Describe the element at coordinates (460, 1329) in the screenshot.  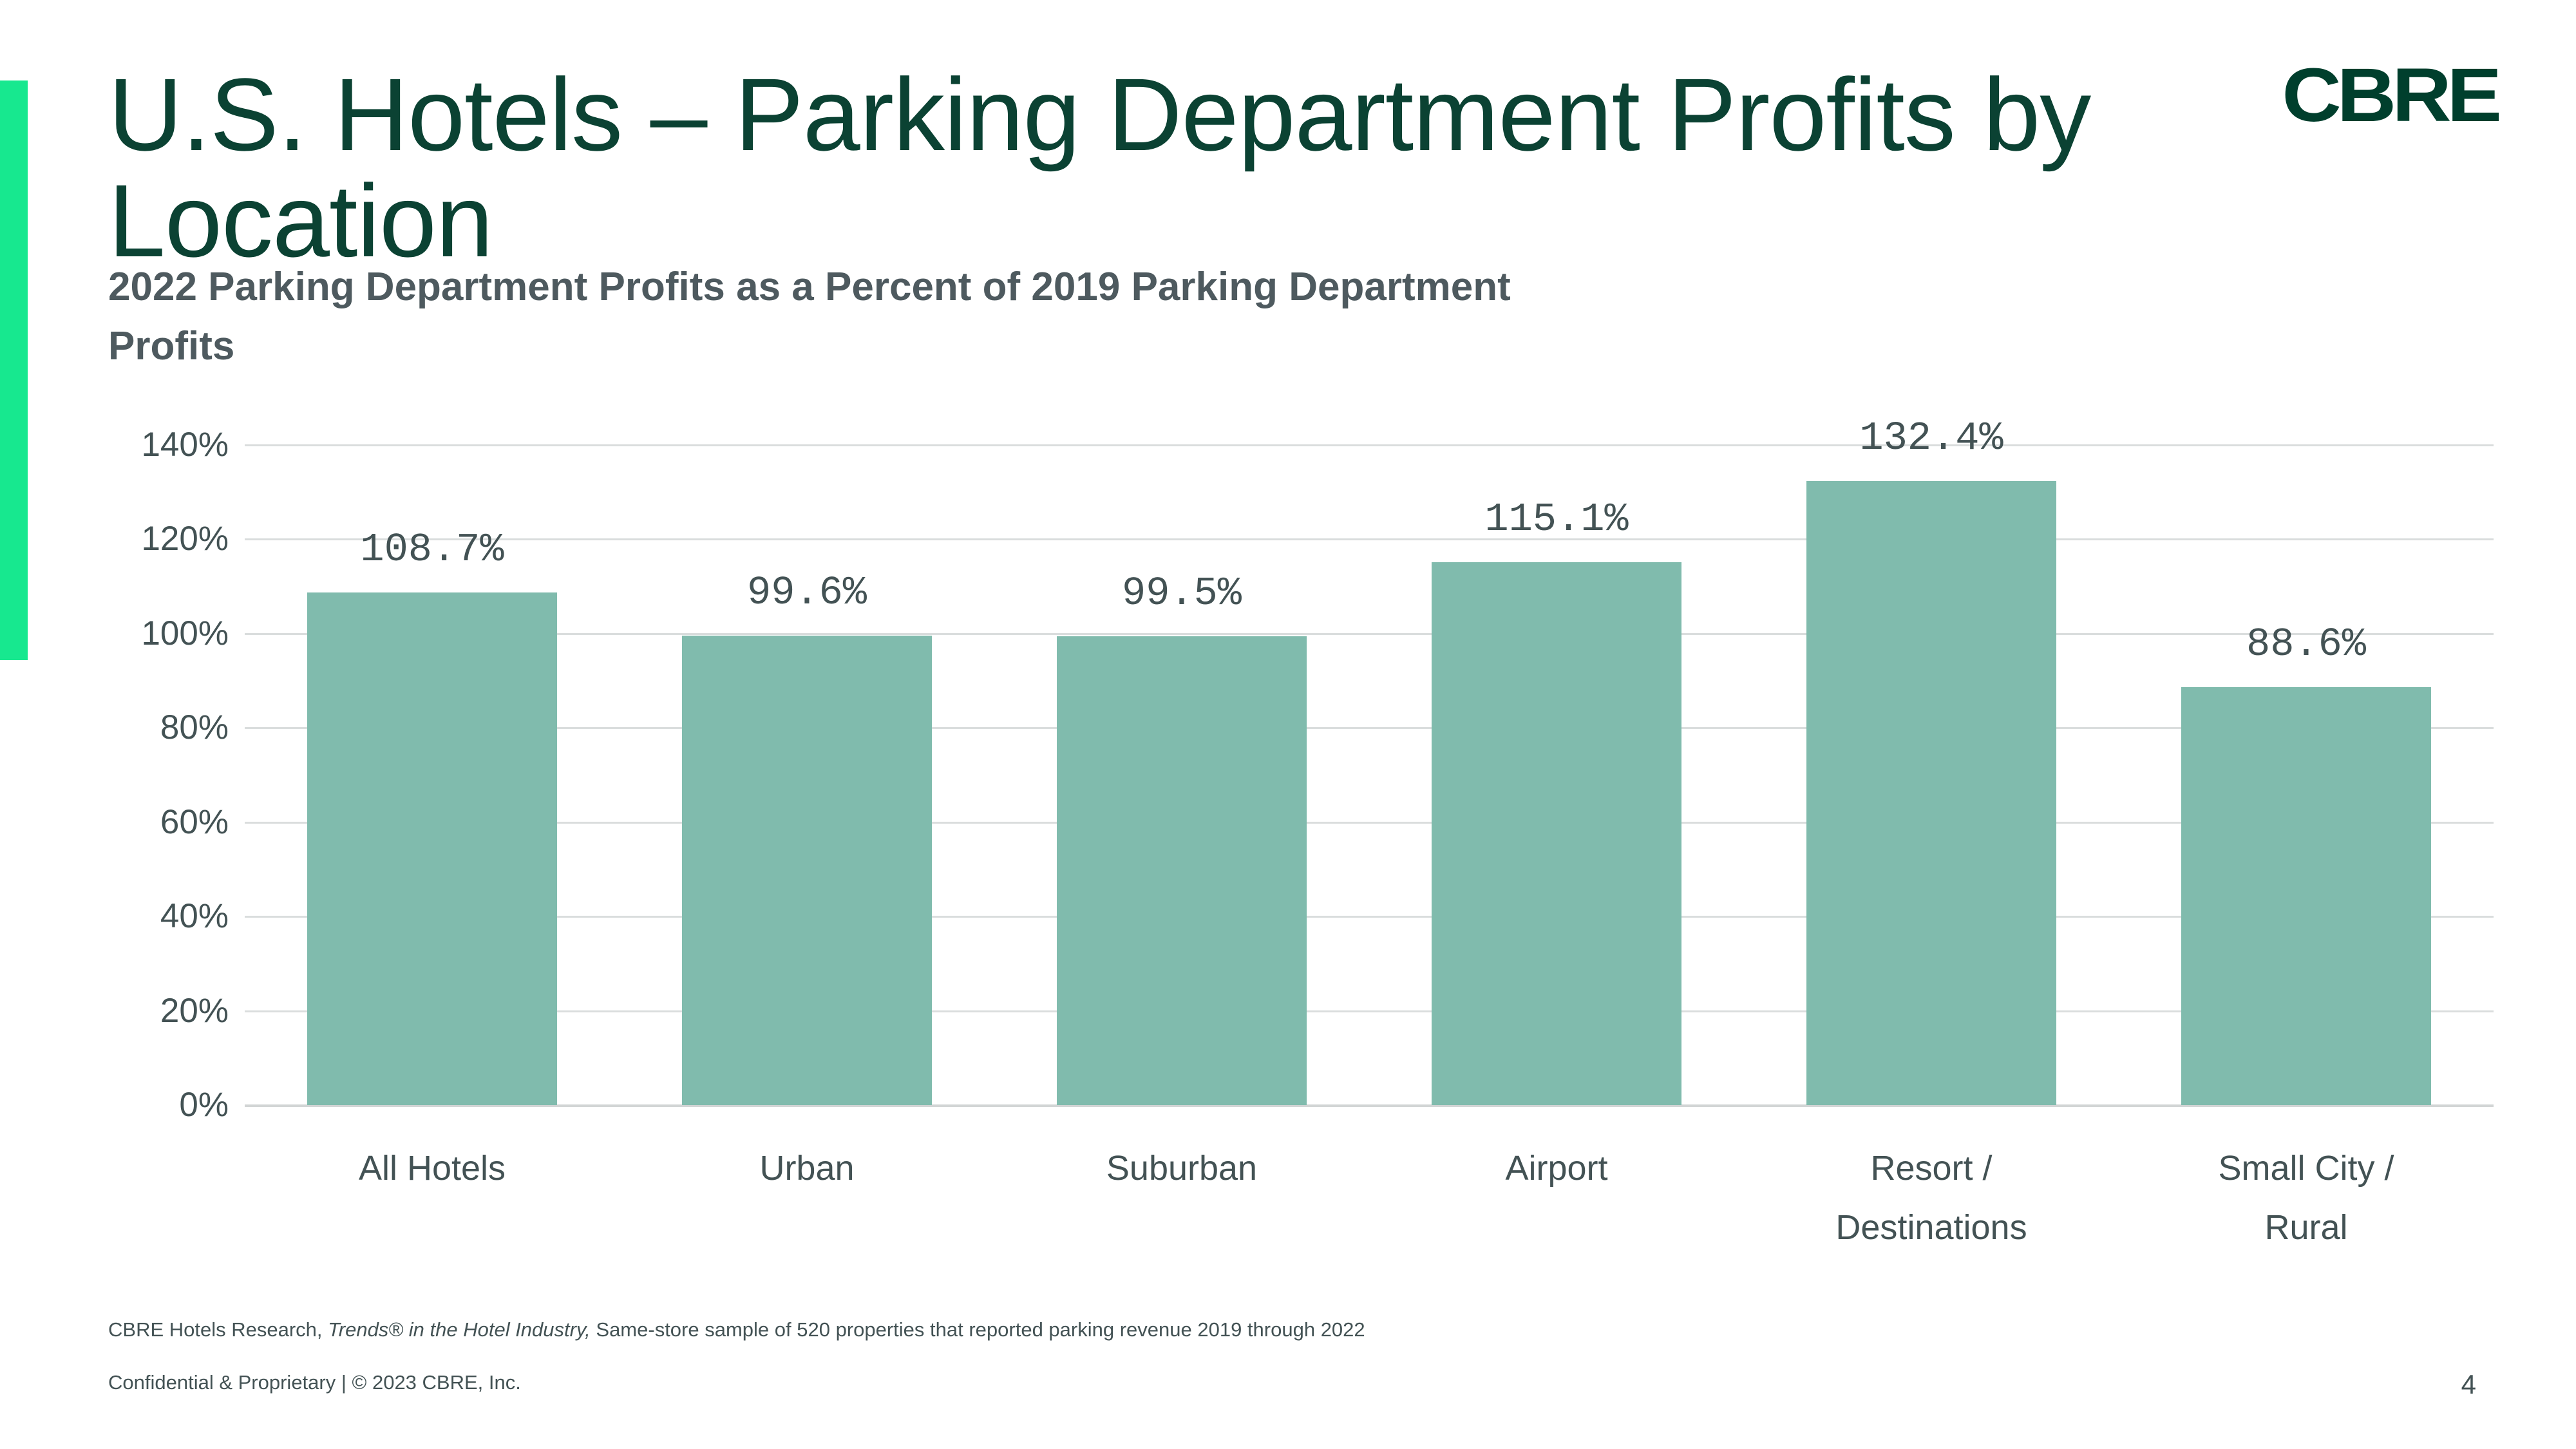
I see `source-note-publication: Trends® in the Hotel Industry,` at that location.